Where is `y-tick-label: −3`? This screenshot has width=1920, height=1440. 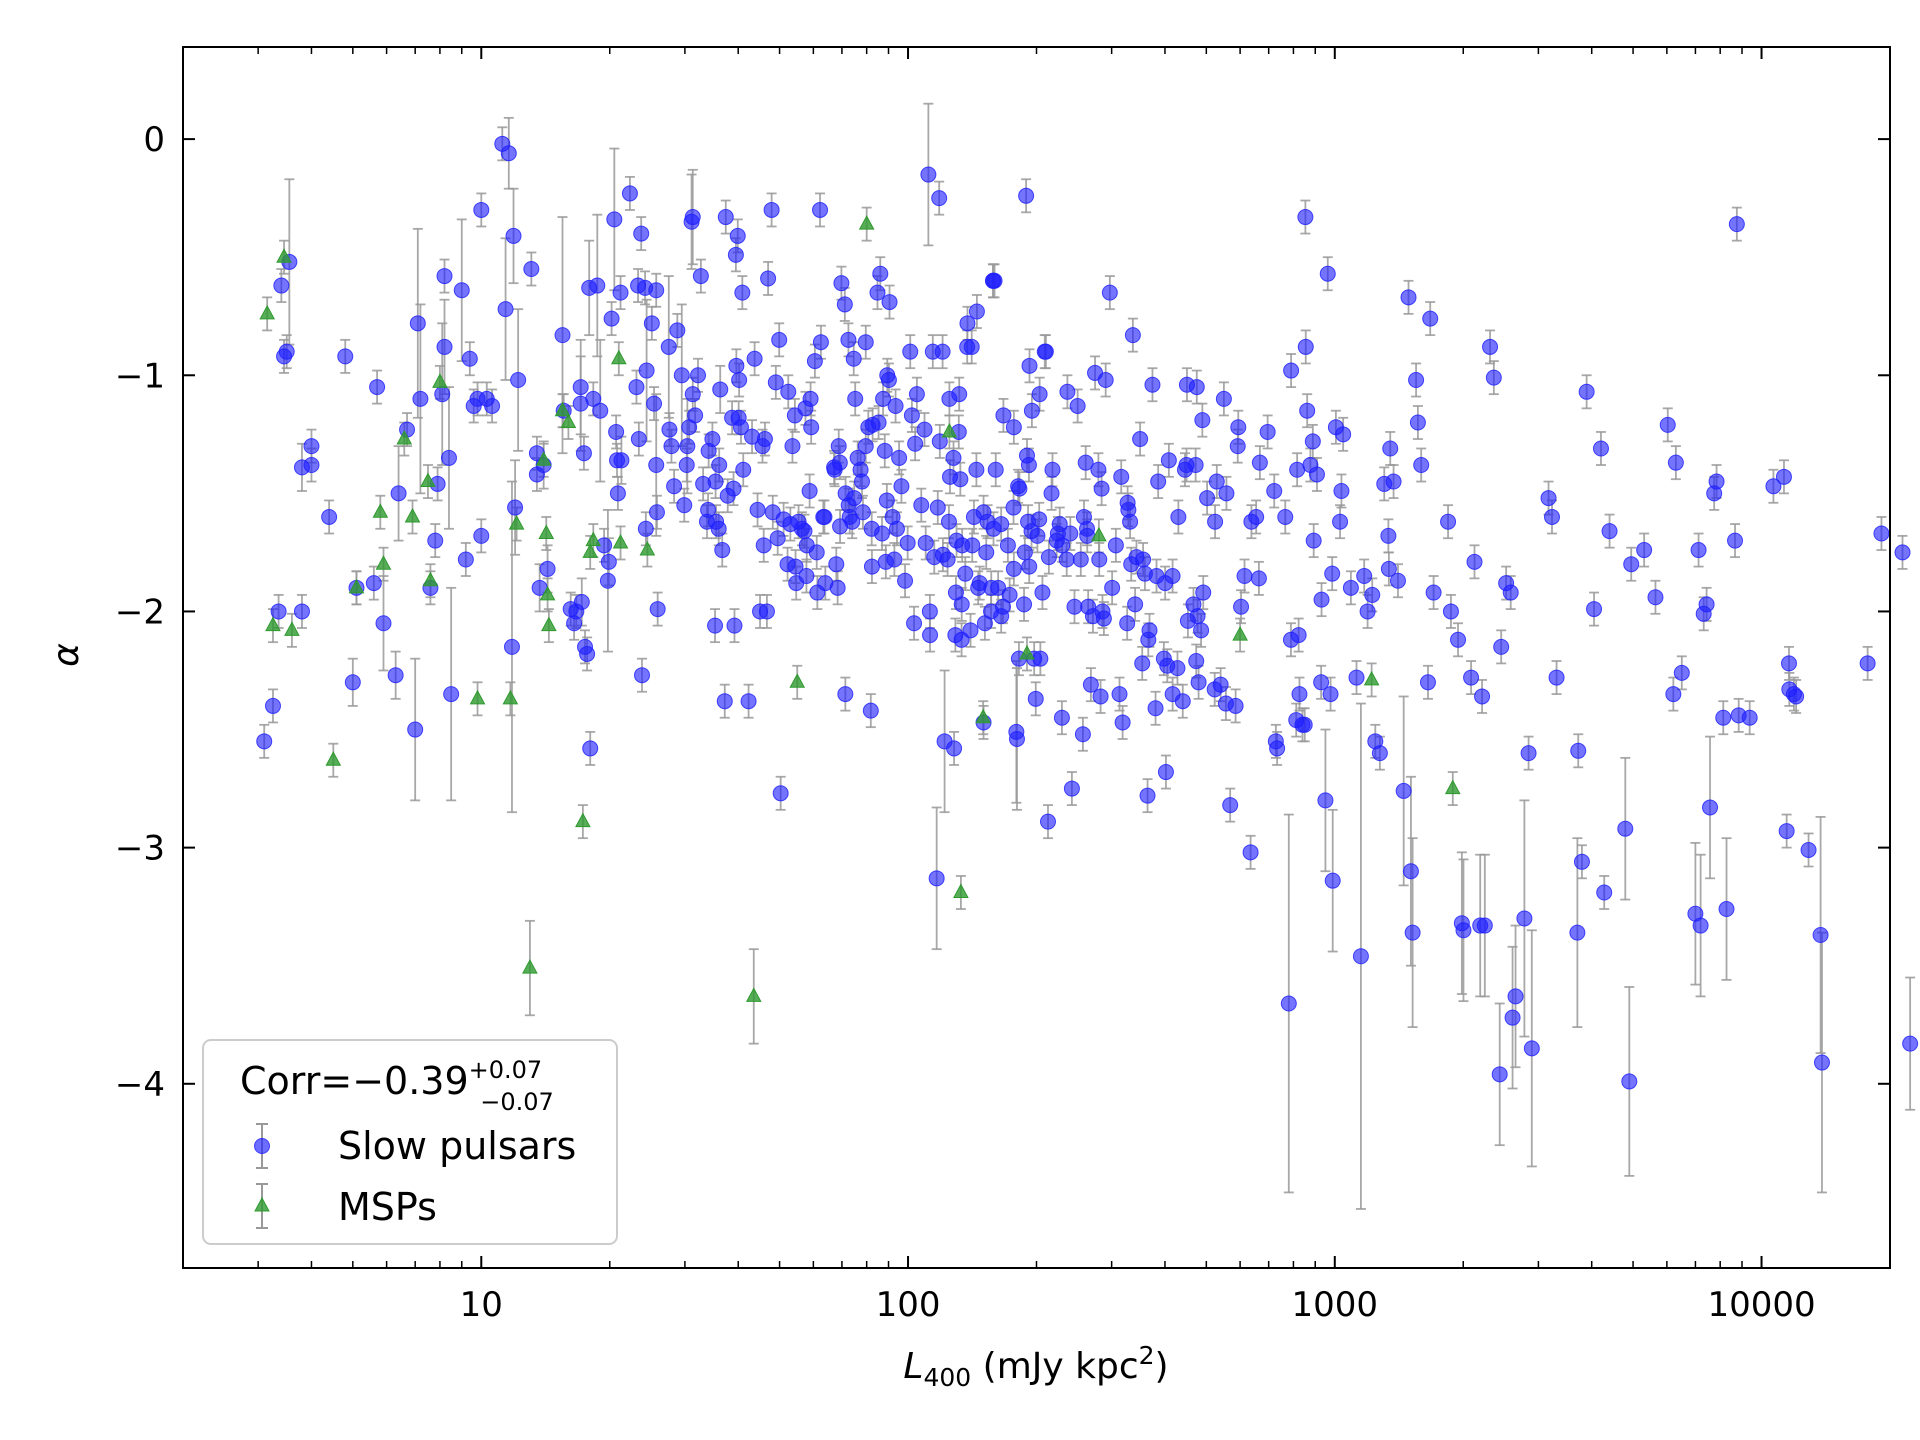
y-tick-label: −3 is located at coordinates (140, 849).